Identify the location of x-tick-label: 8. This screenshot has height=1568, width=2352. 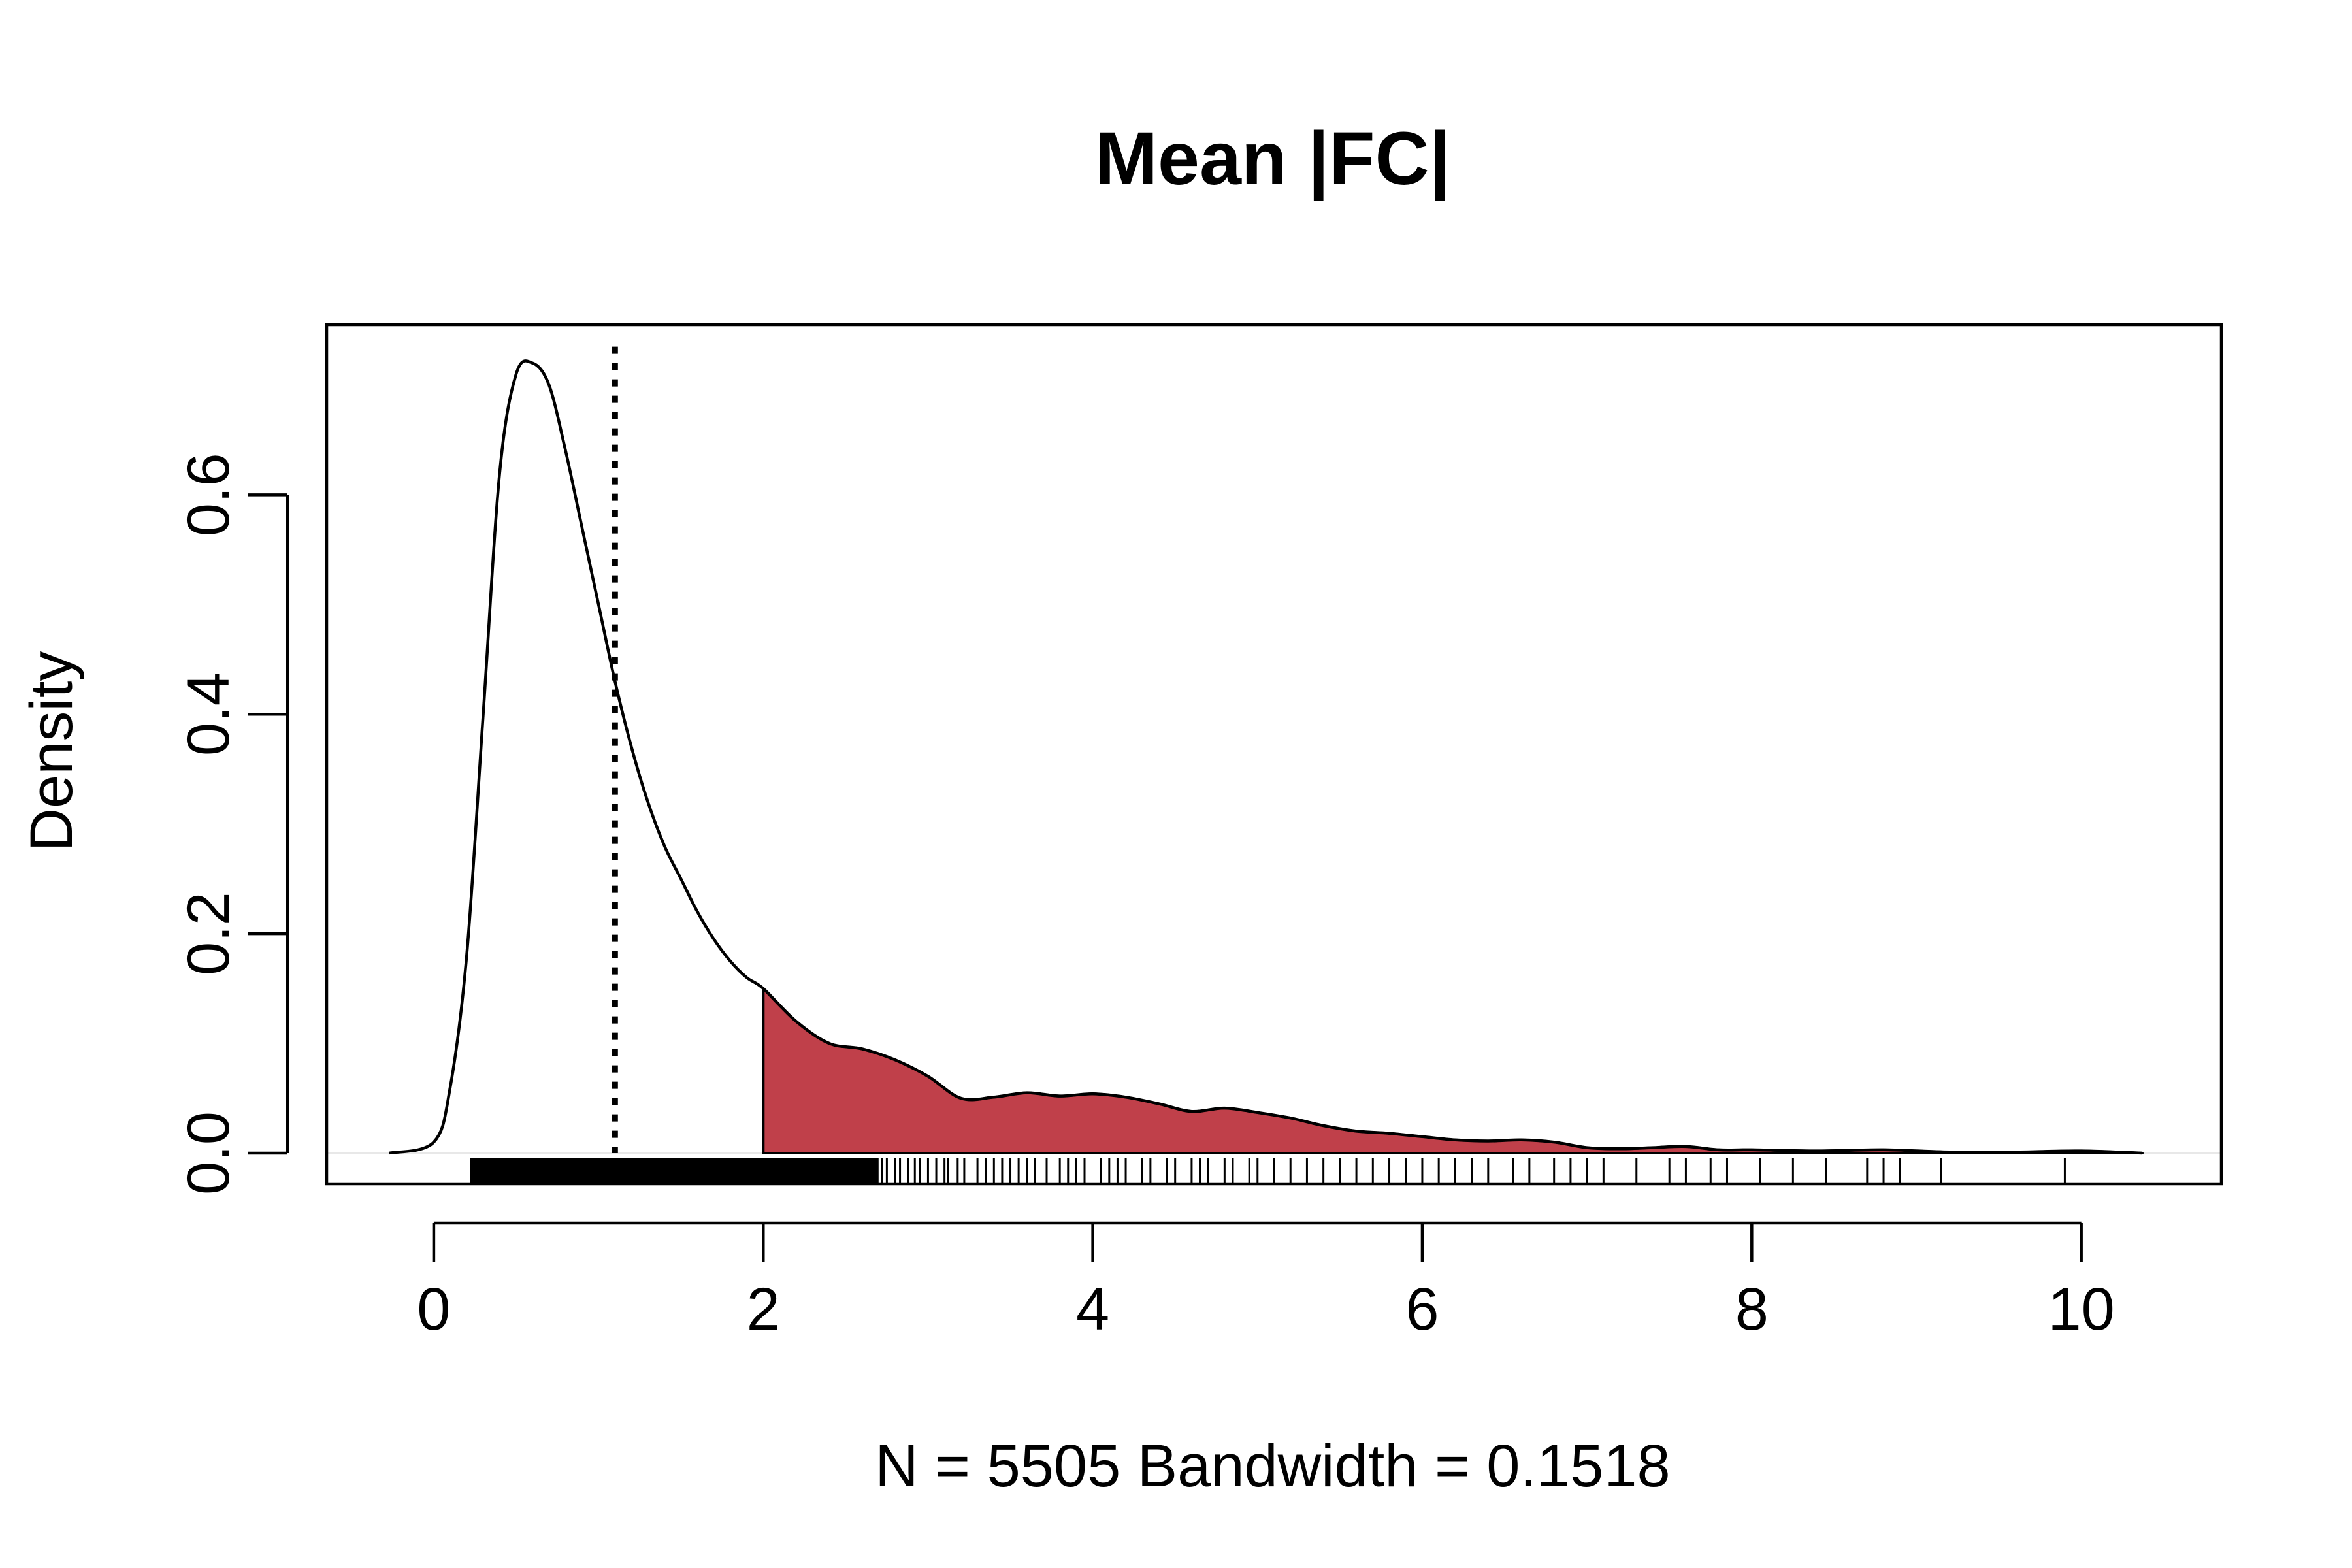
(1752, 1309).